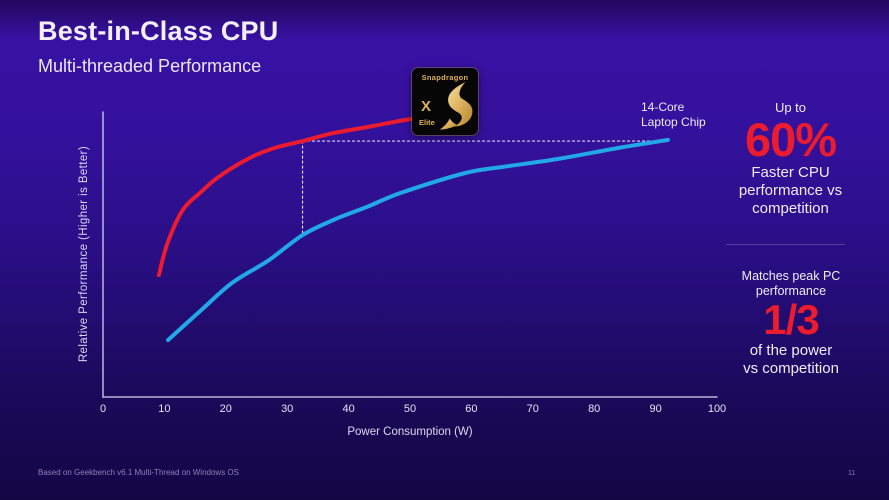 The height and width of the screenshot is (500, 889). I want to click on stat2-value: 1/3, so click(791, 319).